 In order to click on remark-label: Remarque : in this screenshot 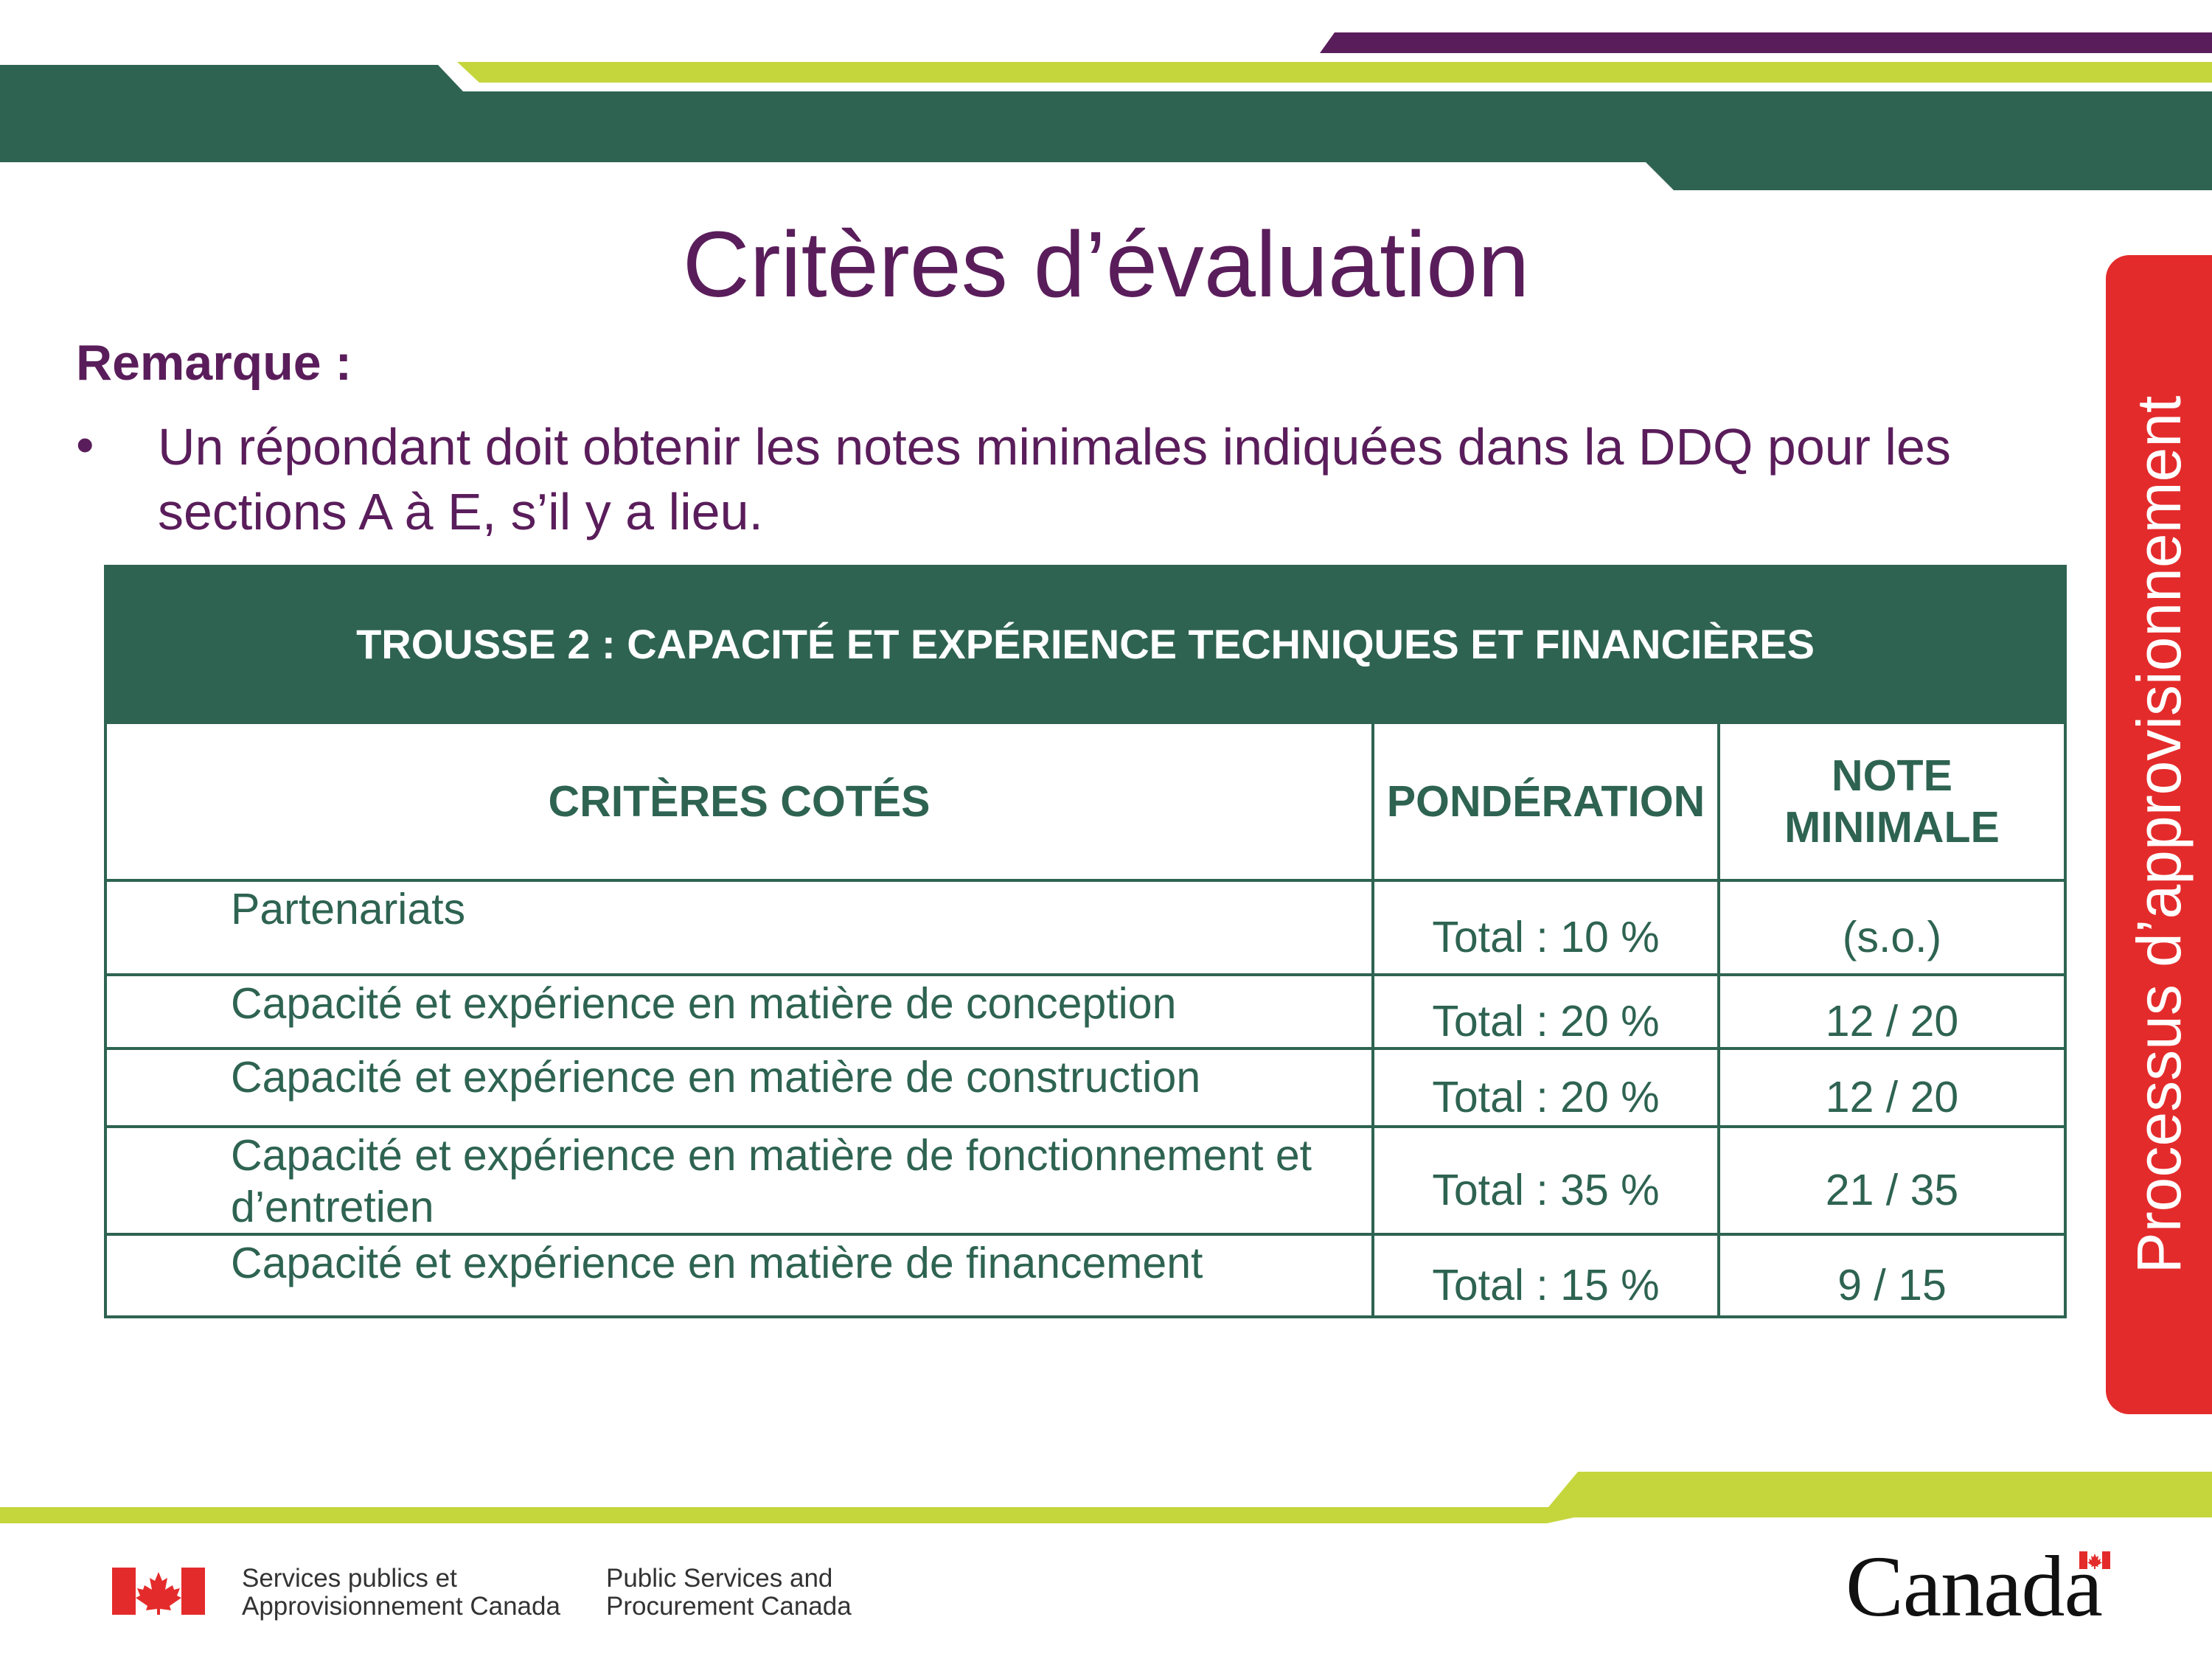, I will do `click(214, 363)`.